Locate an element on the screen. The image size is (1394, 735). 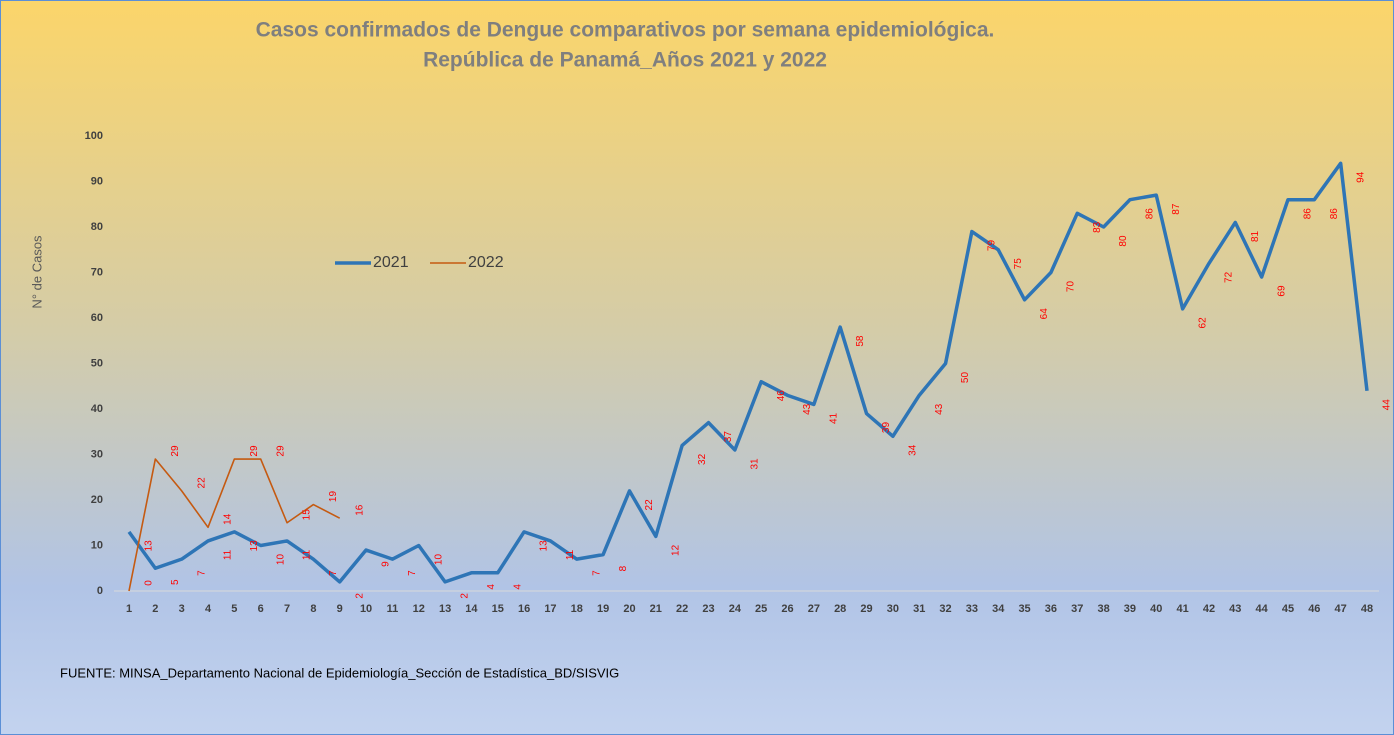
y-tick-label: 40 is located at coordinates (97, 409).